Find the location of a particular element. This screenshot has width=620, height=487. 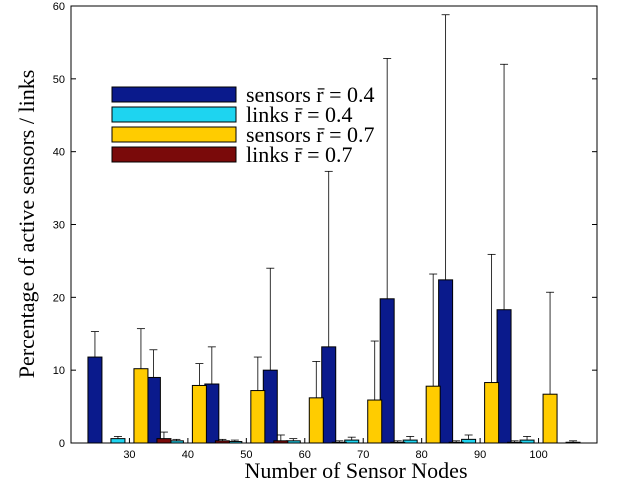

bar-s2-c4 is located at coordinates (375, 421).